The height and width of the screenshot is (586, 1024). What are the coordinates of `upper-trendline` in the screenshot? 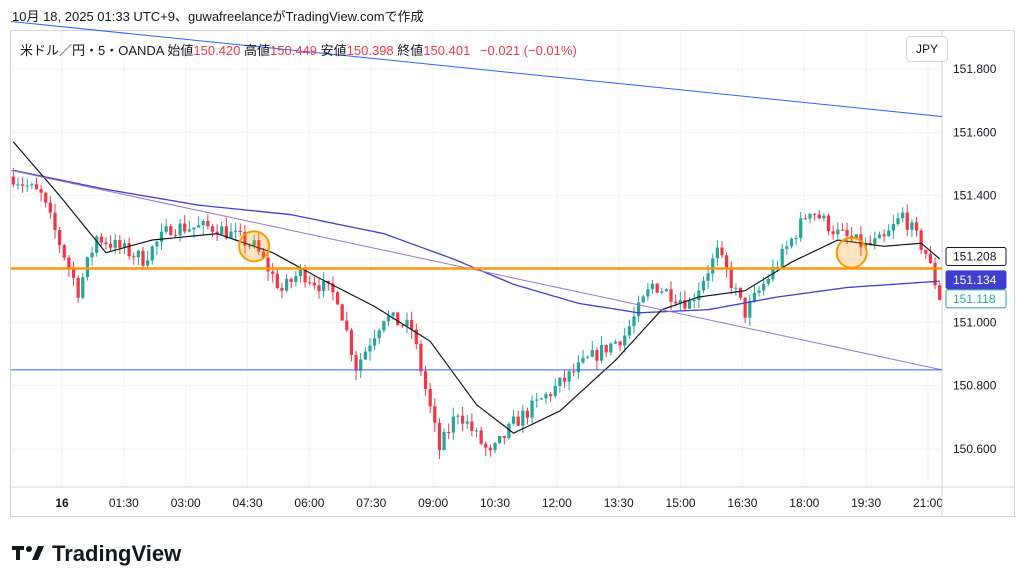 It's located at (476, 69).